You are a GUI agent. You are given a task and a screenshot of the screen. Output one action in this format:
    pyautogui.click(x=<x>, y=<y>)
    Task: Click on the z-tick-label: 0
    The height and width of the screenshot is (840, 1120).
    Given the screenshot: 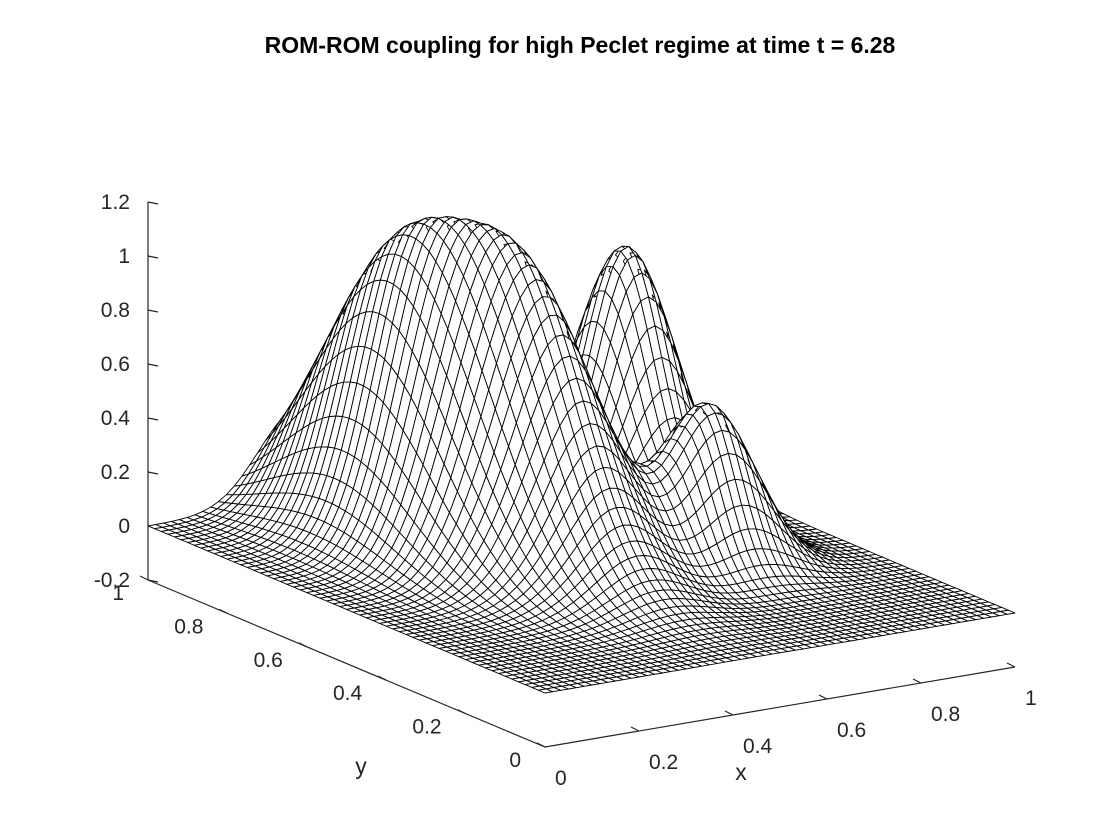 What is the action you would take?
    pyautogui.click(x=124, y=526)
    